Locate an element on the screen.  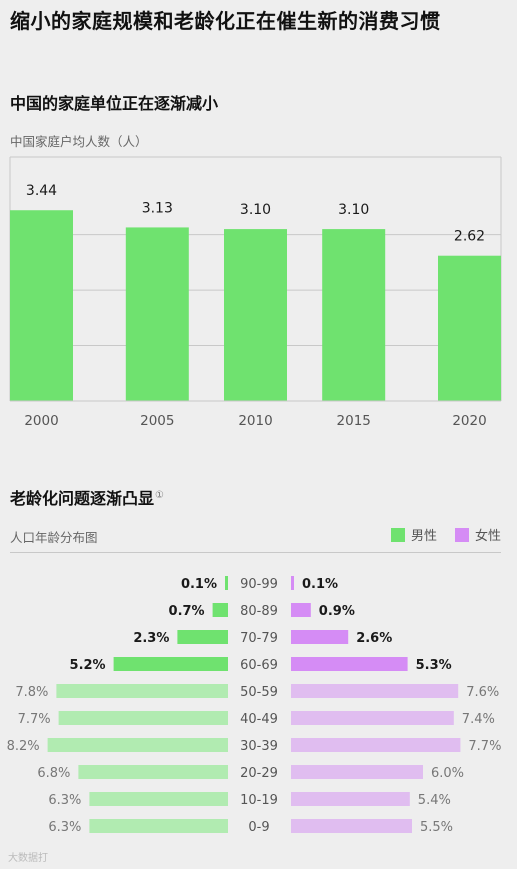
x-tick-label: 2005 is located at coordinates (157, 421).